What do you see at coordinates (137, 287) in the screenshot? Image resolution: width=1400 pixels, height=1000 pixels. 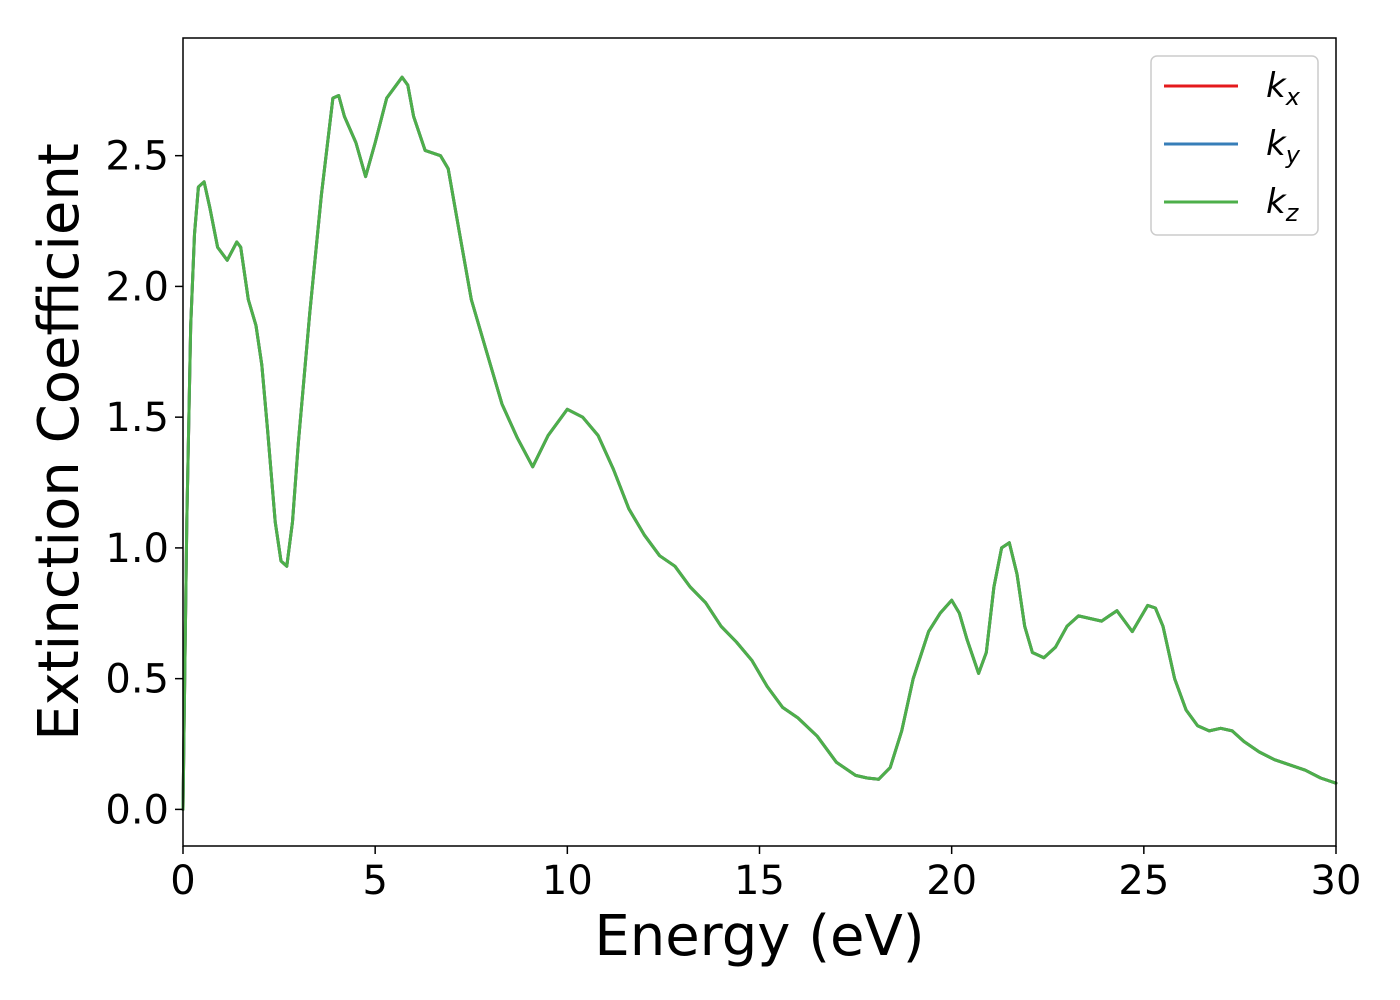 I see `y-tick-label: 2.0` at bounding box center [137, 287].